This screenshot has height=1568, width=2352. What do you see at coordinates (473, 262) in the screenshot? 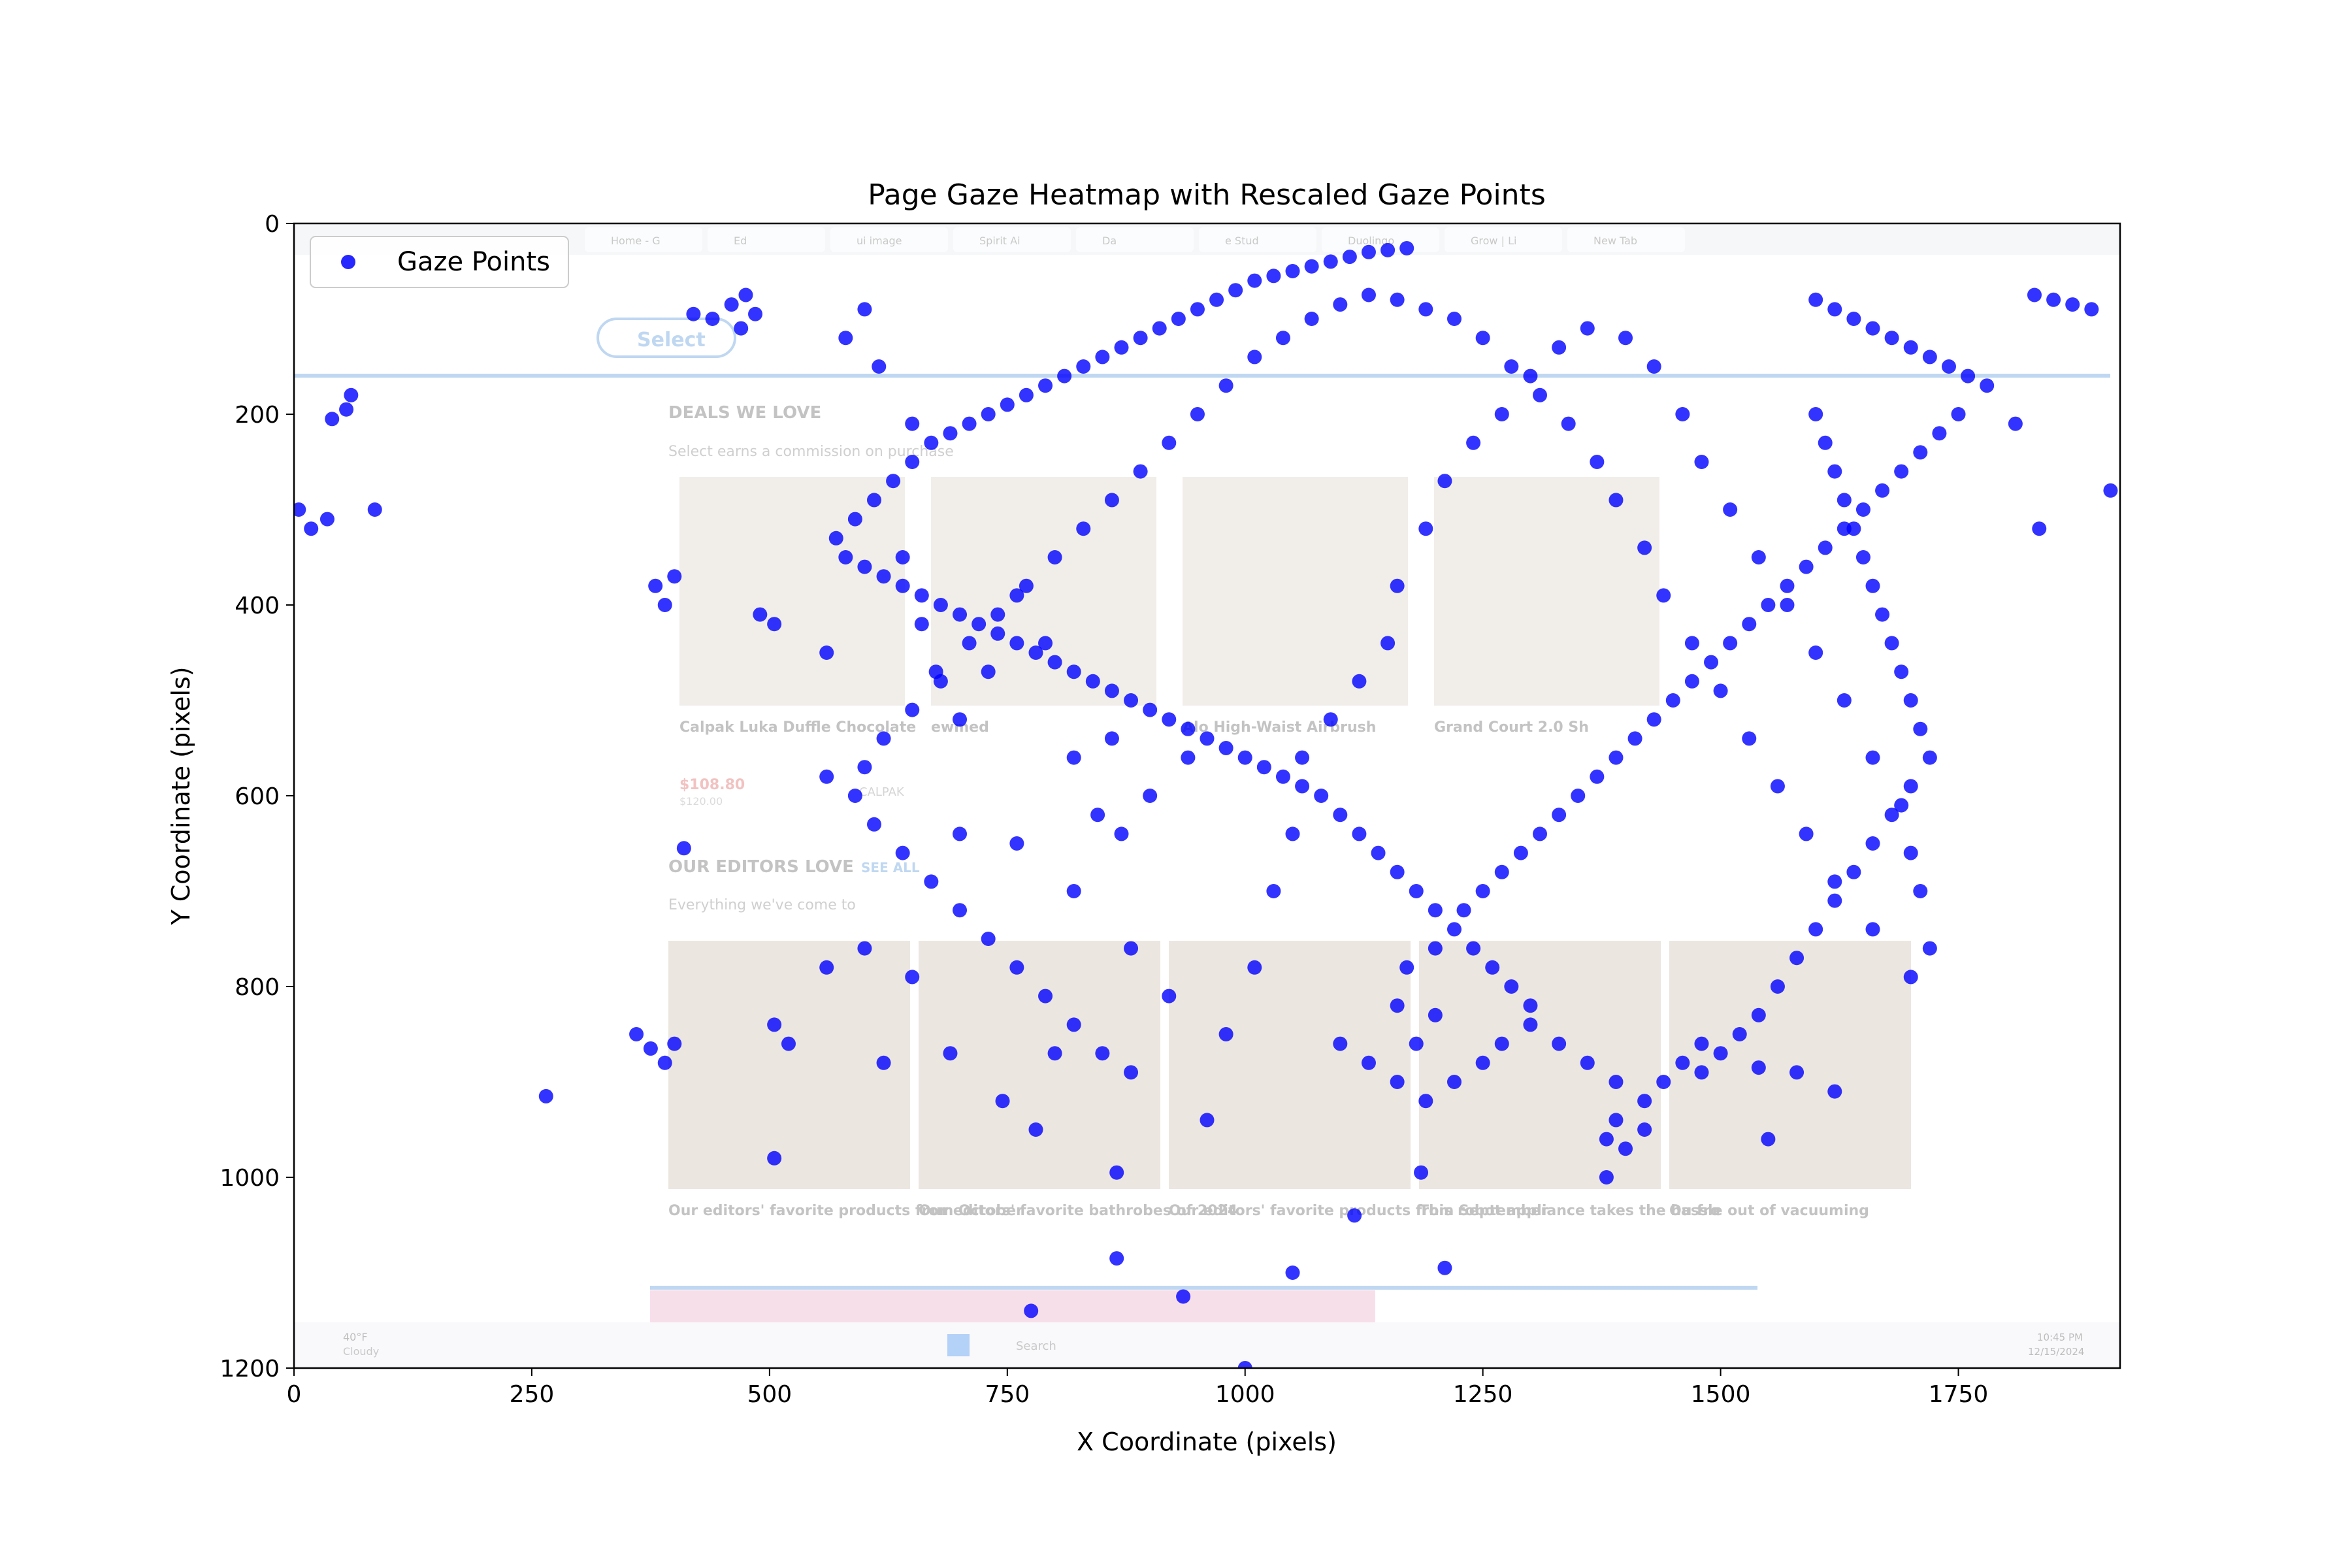
I see `legend-label: Gaze Points` at bounding box center [473, 262].